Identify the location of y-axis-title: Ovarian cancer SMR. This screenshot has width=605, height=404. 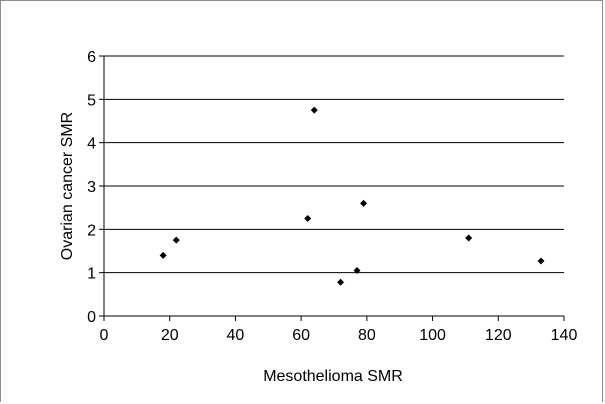
(67, 186).